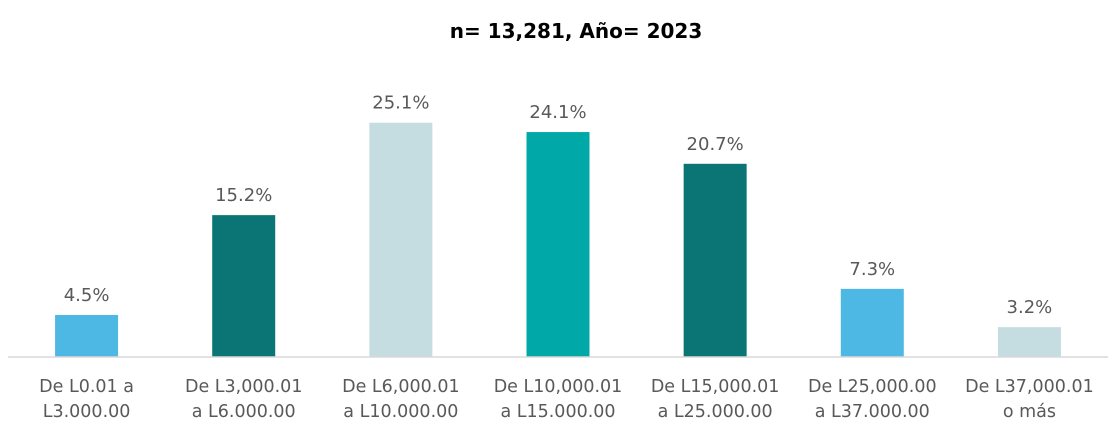 This screenshot has height=427, width=1108. I want to click on value-label: 15.2%, so click(243, 195).